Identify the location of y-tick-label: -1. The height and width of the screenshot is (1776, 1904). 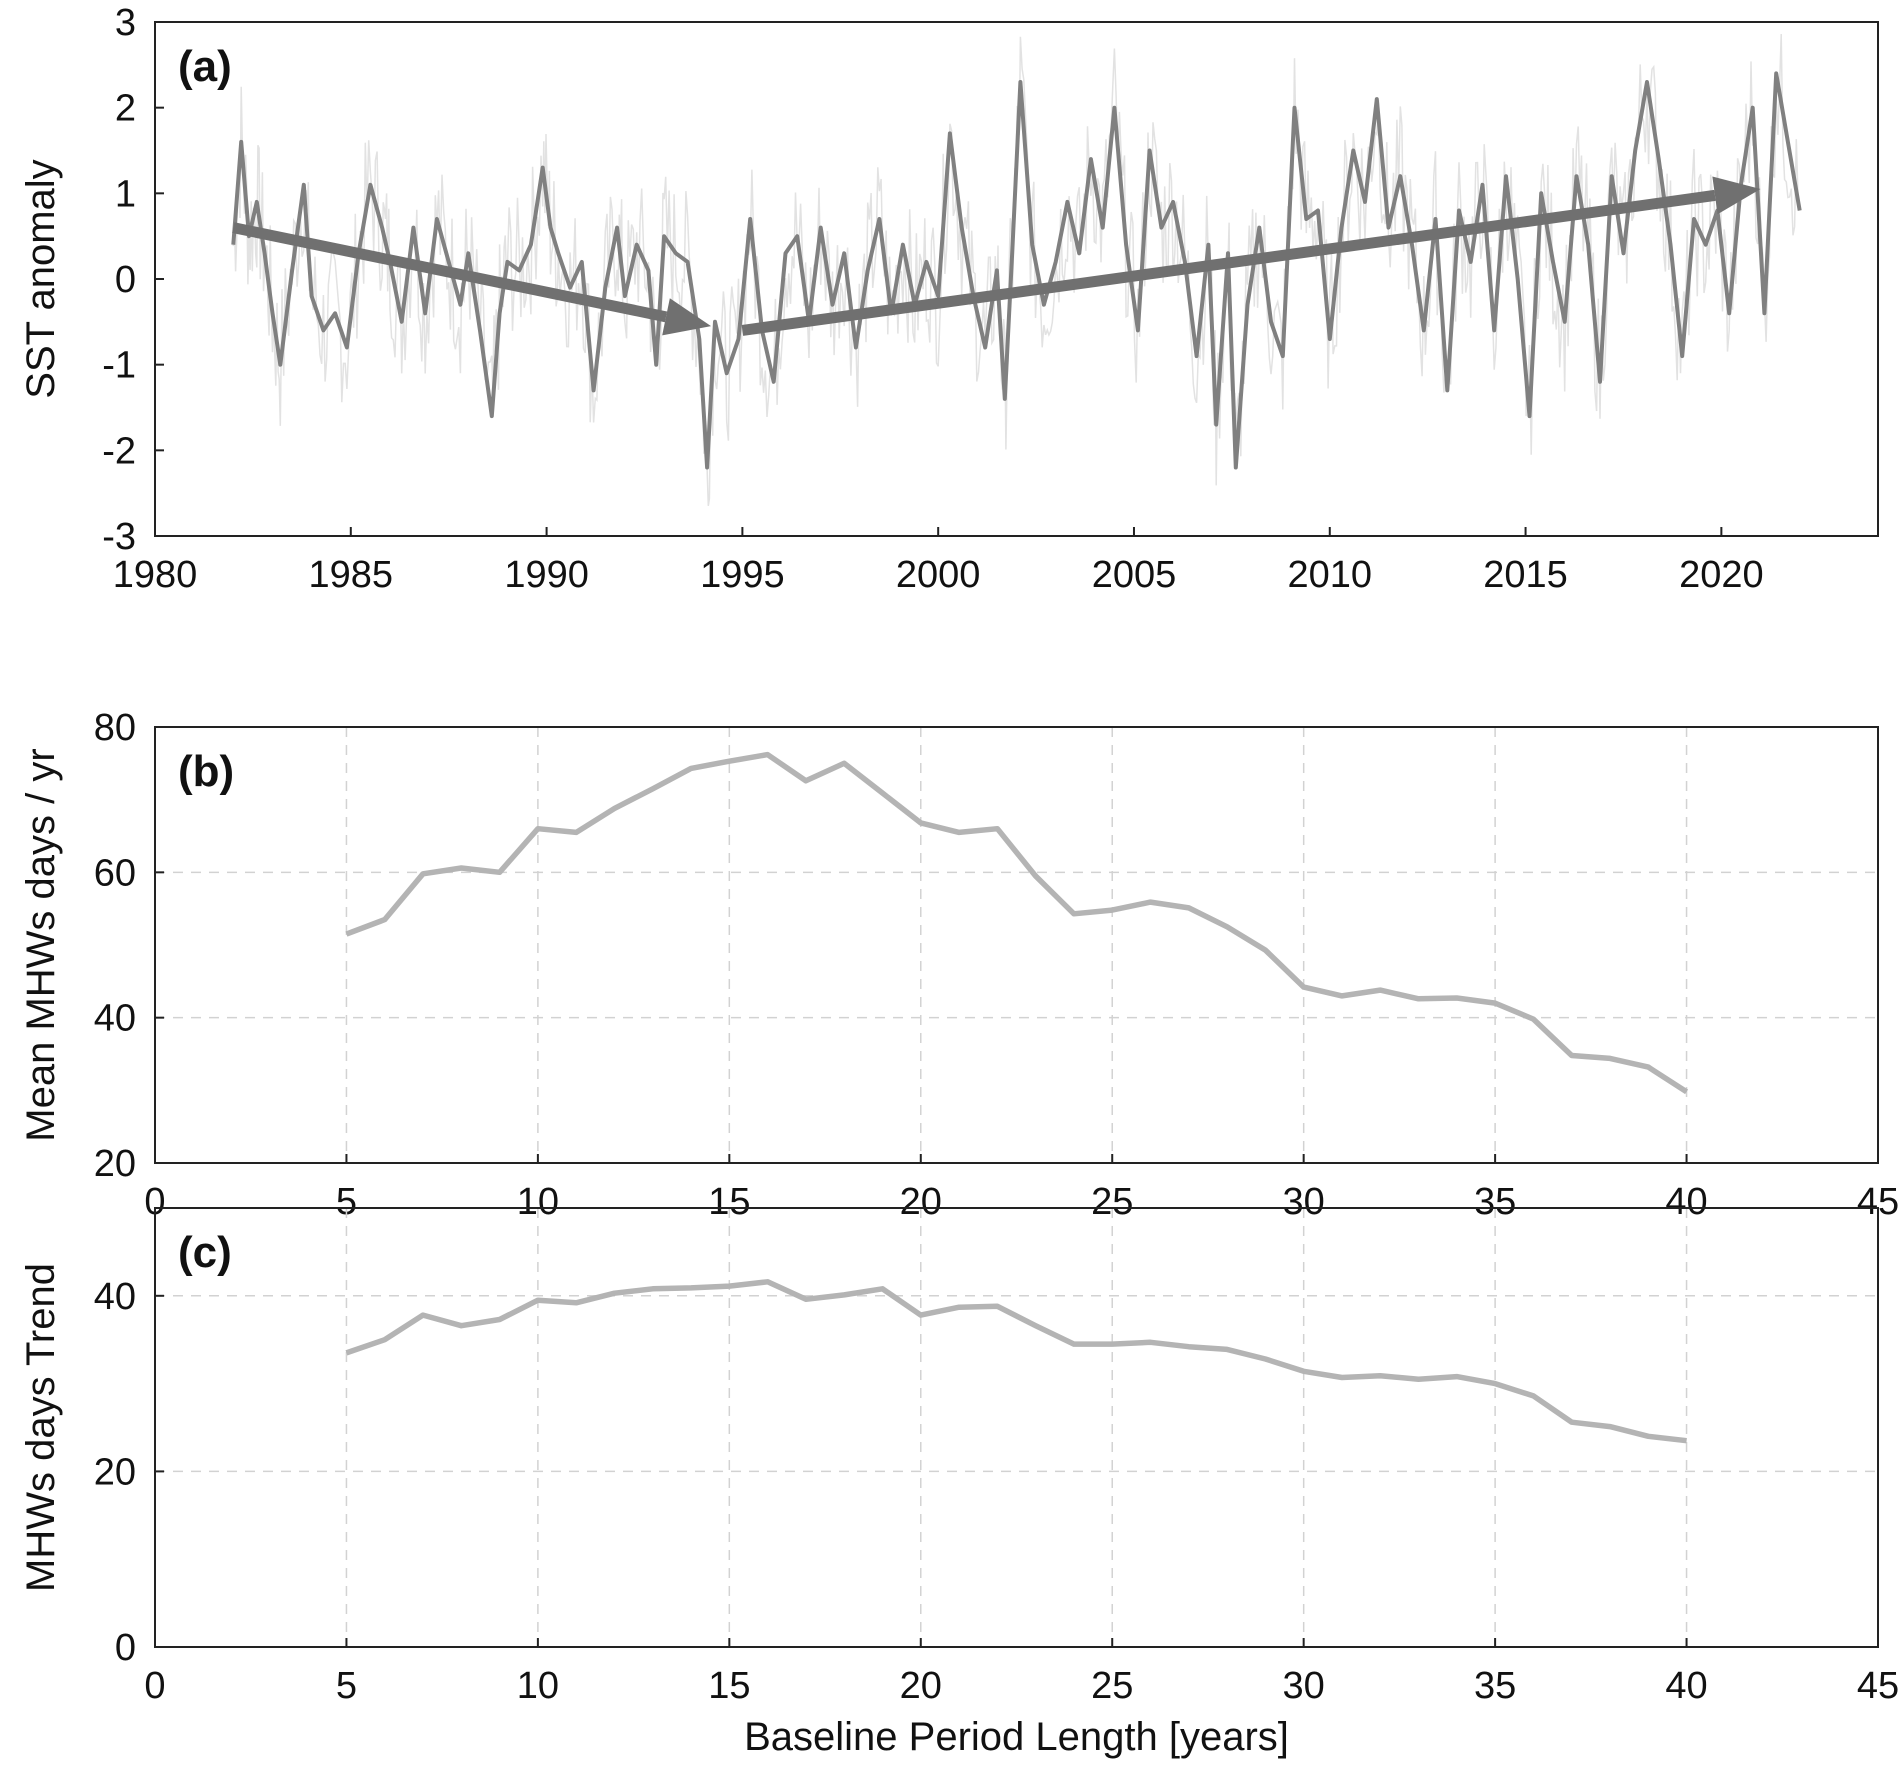
(119, 366).